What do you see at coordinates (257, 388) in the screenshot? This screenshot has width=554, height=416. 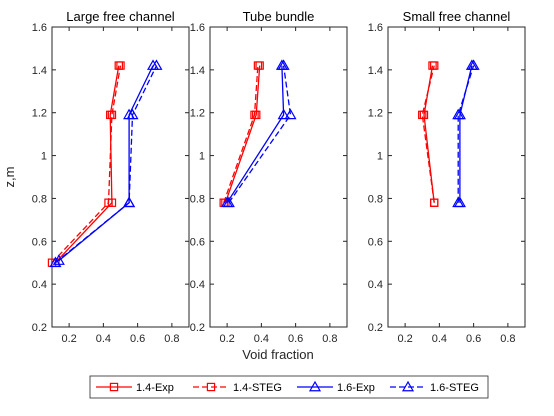 I see `legend-label: 1.4-STEG` at bounding box center [257, 388].